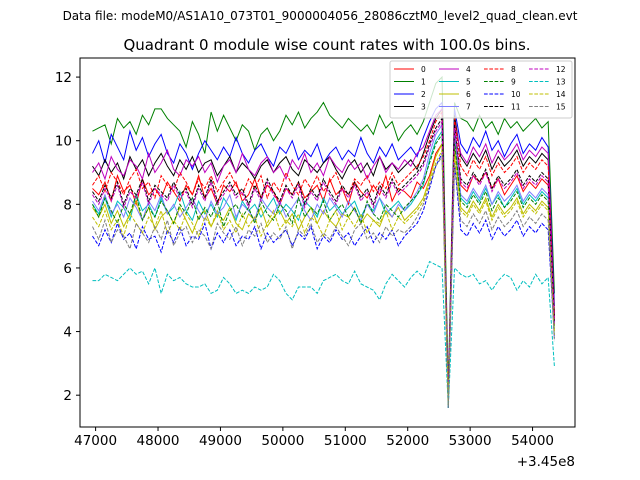 This screenshot has width=640, height=480. Describe the element at coordinates (95, 441) in the screenshot. I see `x-tick-label: 47000` at that location.